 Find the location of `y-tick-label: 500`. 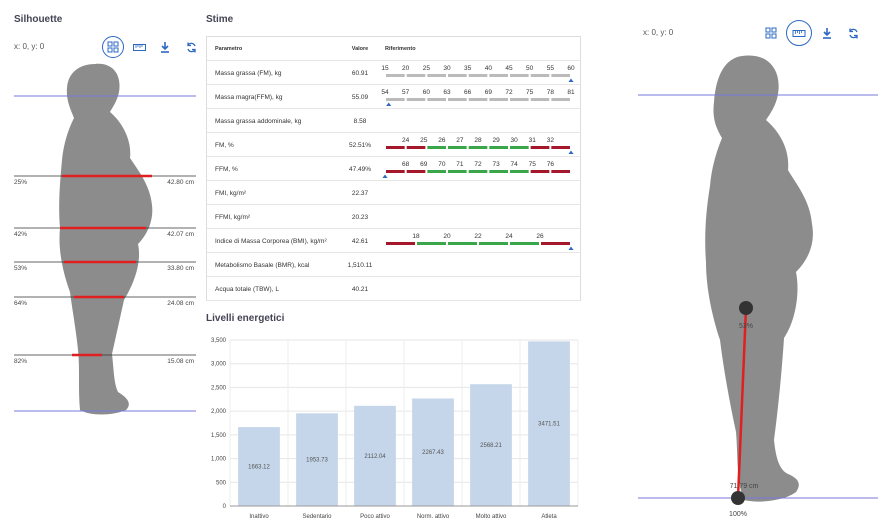

y-tick-label: 500 is located at coordinates (221, 483).